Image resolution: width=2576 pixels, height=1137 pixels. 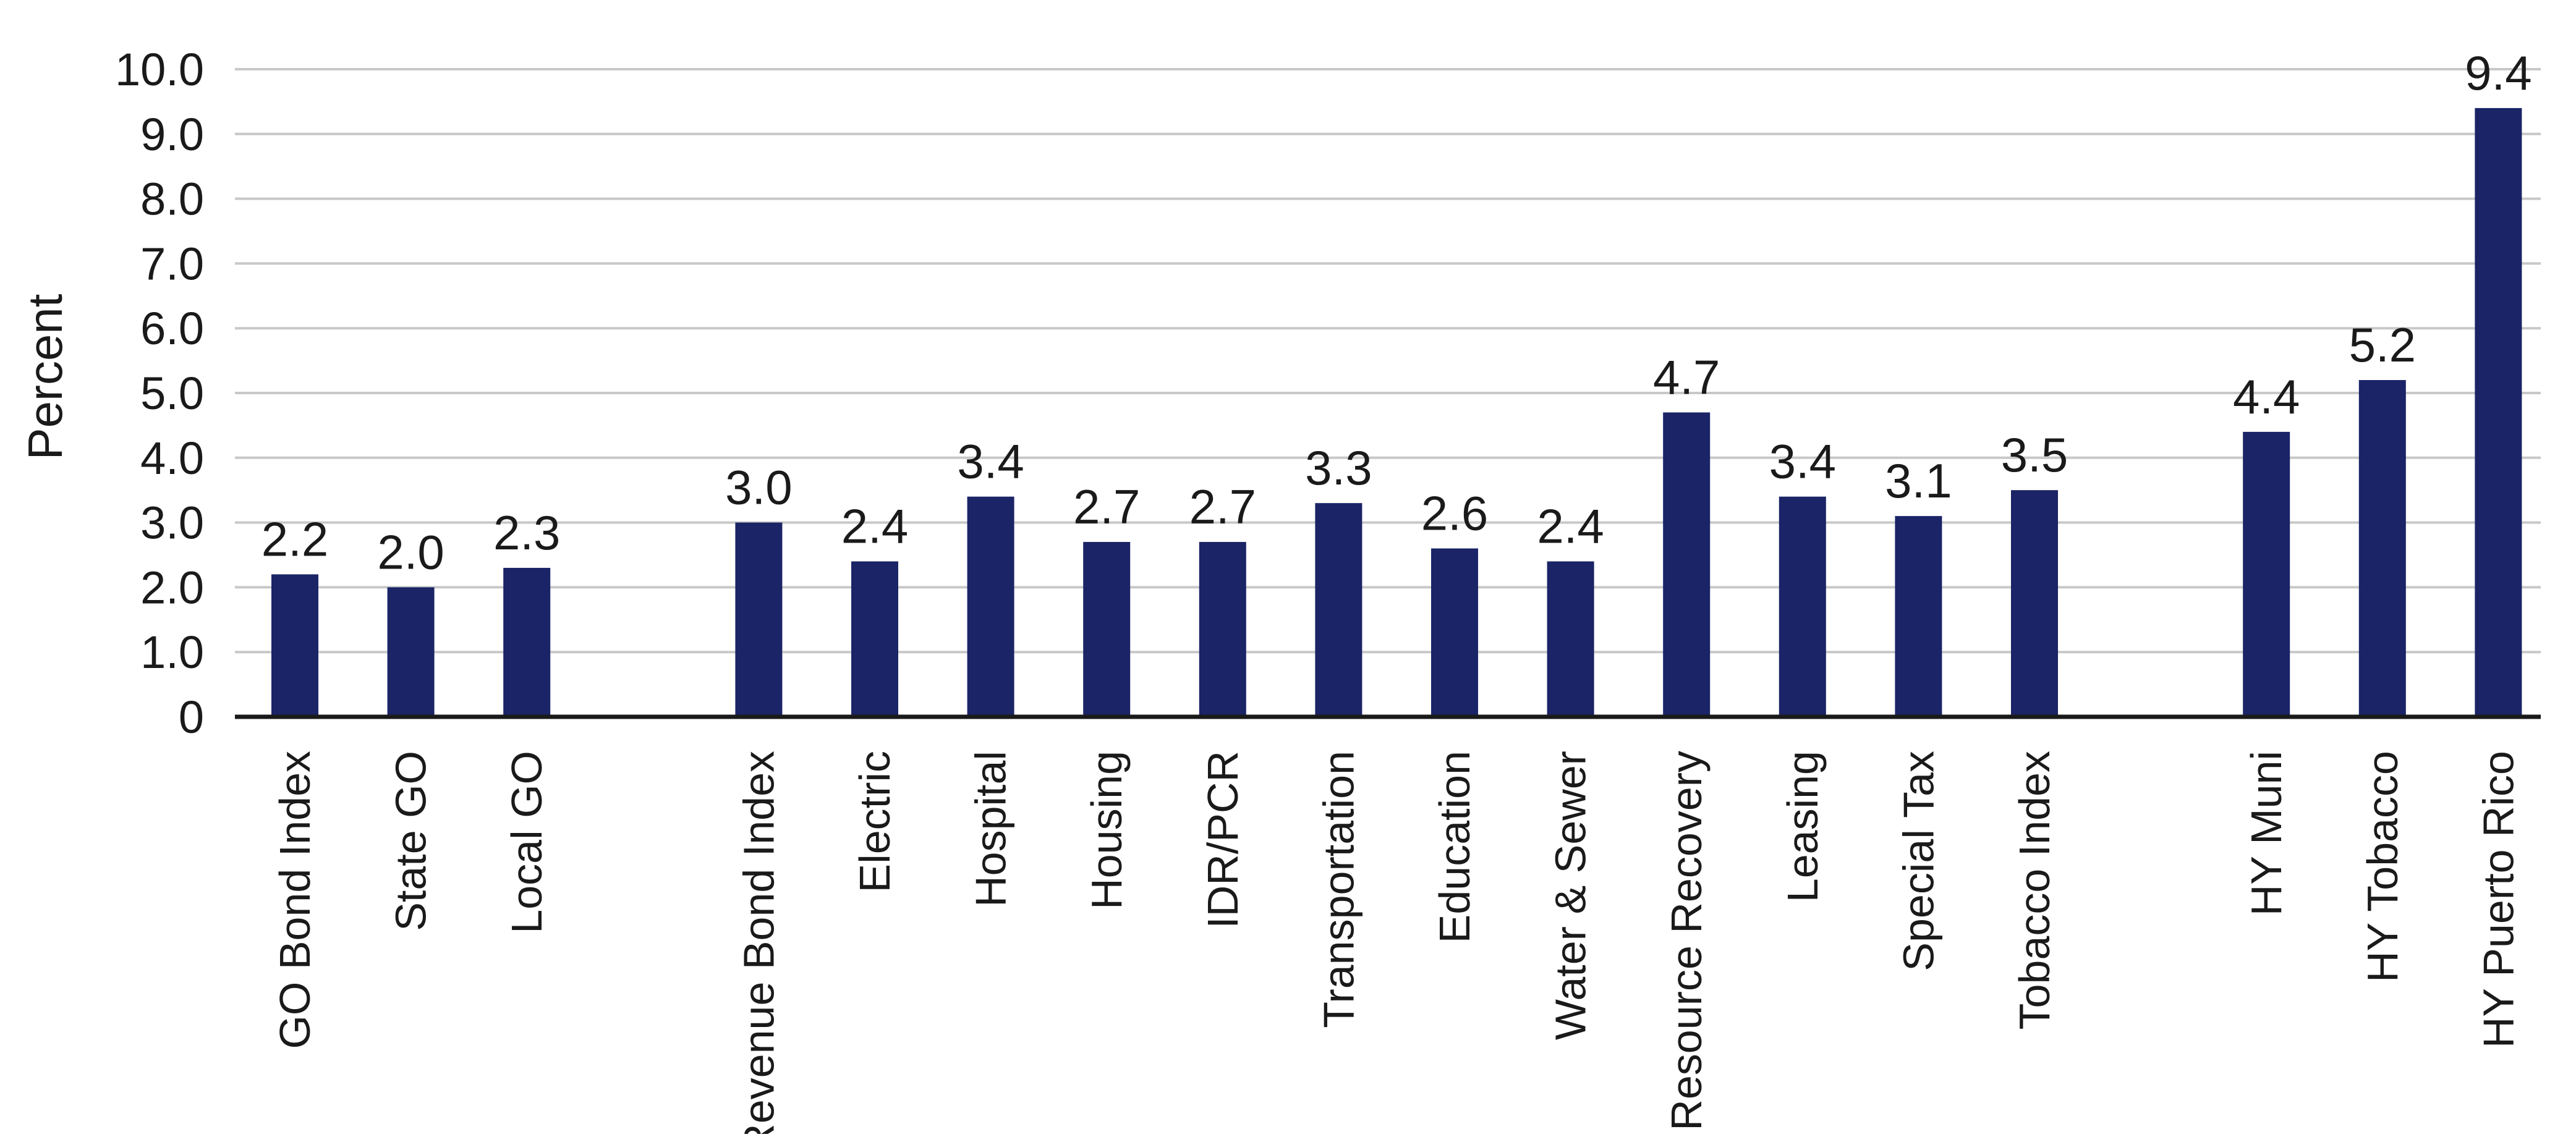 I want to click on x-category-label: Electric, so click(x=875, y=821).